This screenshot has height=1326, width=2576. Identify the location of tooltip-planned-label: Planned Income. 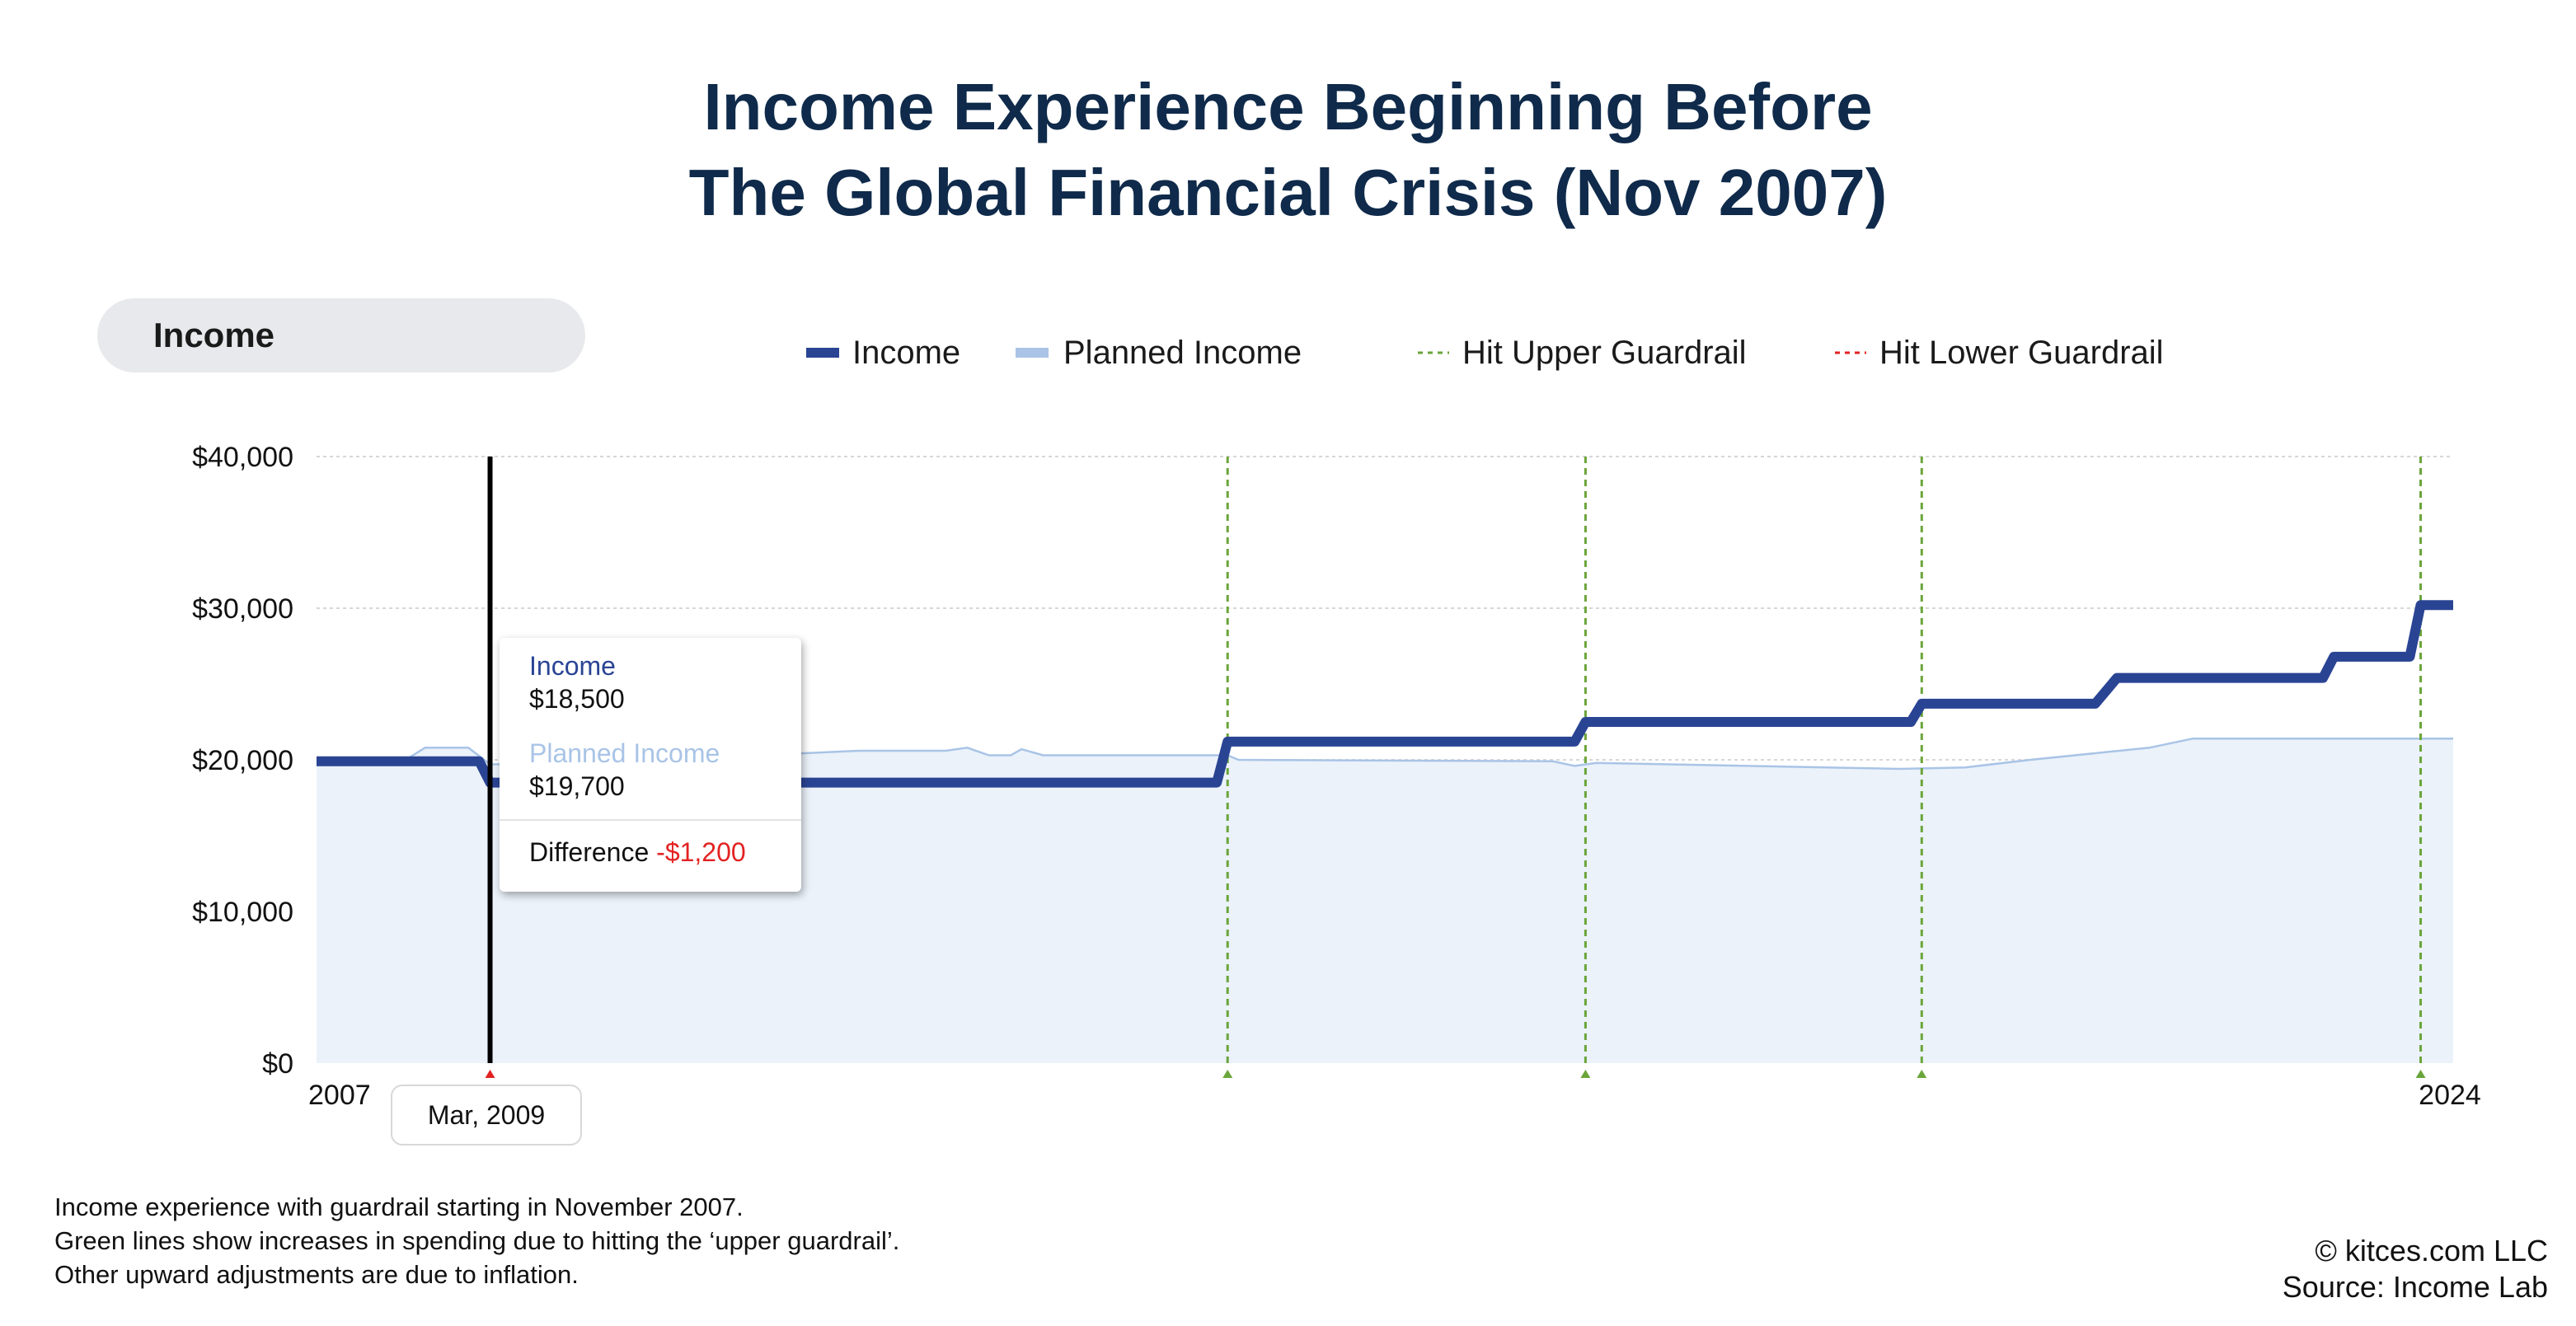
(625, 753).